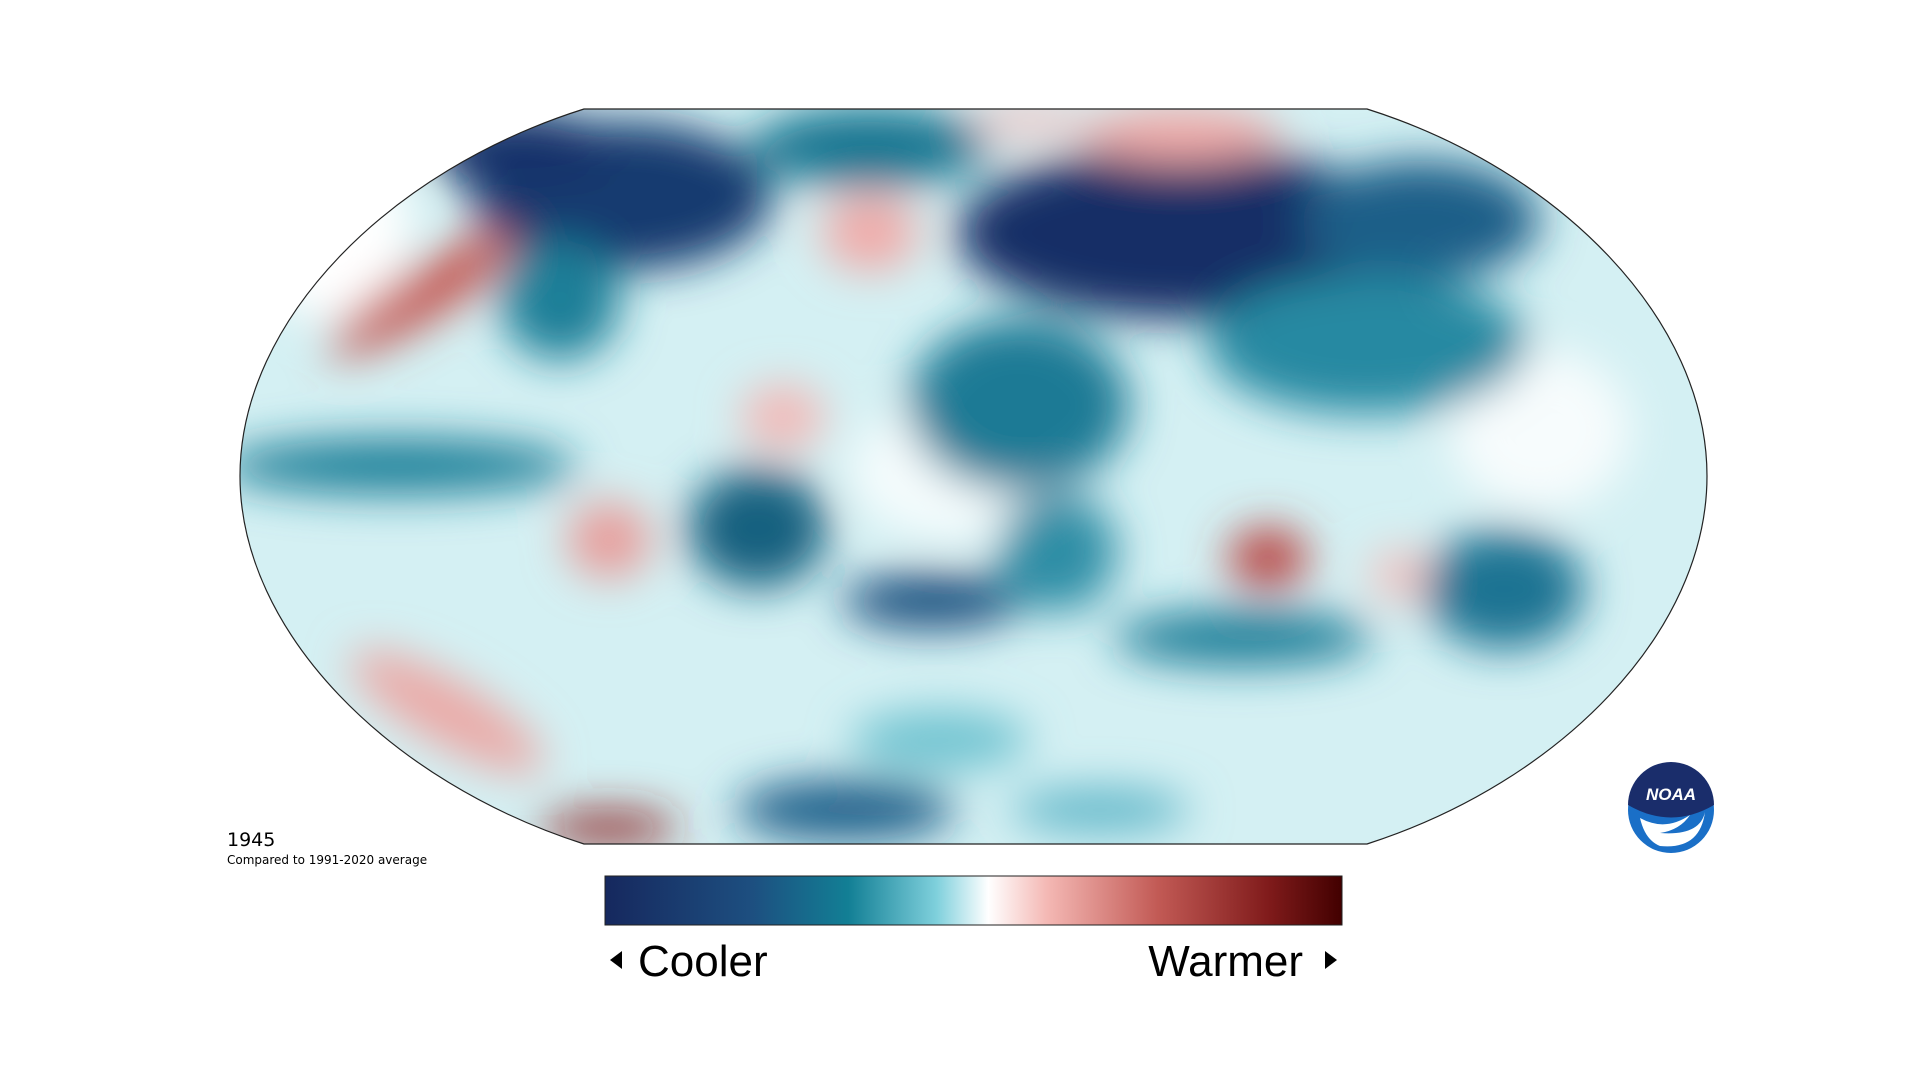 The height and width of the screenshot is (1080, 1920). Describe the element at coordinates (327, 860) in the screenshot. I see `baseline-note: Compared to 1991-2020 average` at that location.